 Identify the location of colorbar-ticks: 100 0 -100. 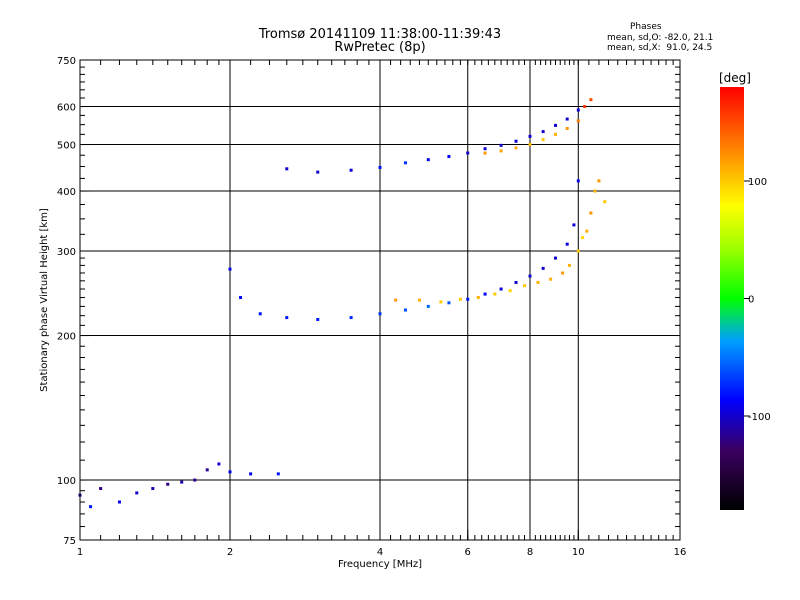
(757, 300).